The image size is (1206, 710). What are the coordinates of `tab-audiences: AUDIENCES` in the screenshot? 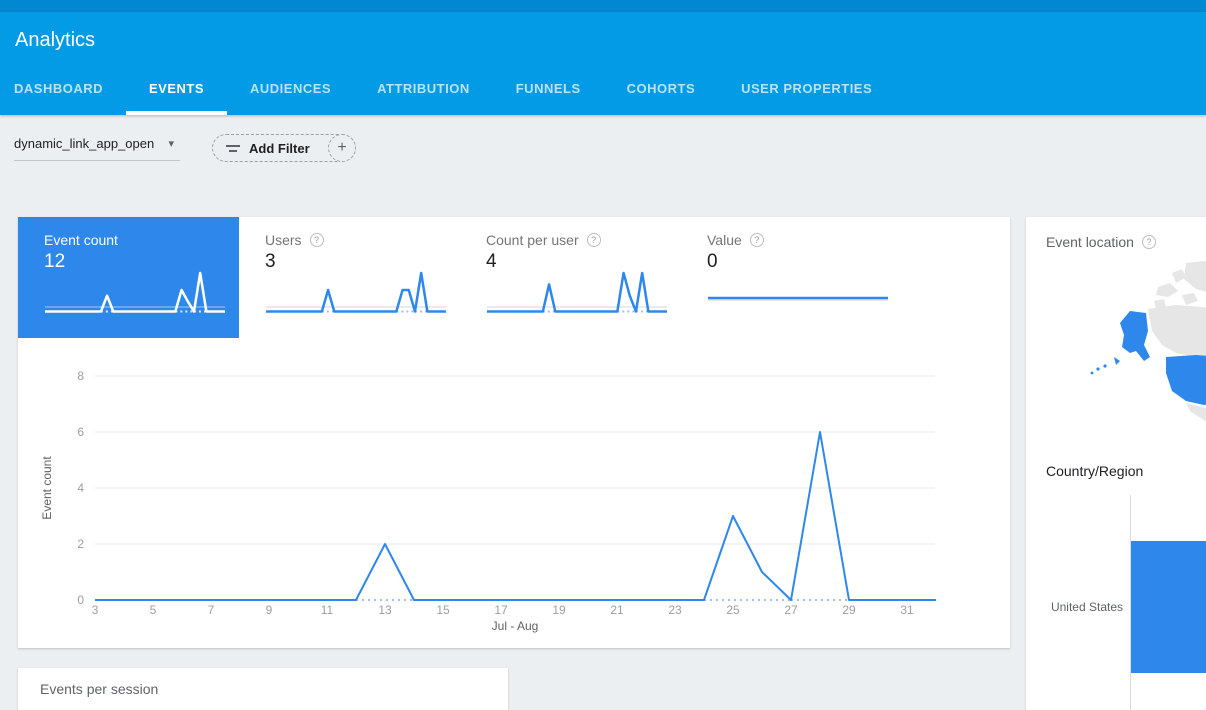 It's located at (291, 88).